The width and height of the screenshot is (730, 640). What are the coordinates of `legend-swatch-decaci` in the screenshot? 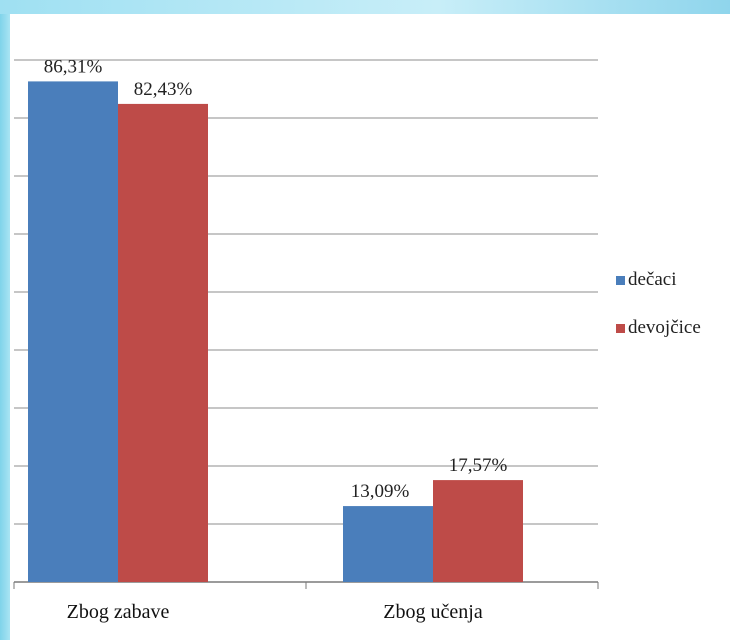 It's located at (620, 280).